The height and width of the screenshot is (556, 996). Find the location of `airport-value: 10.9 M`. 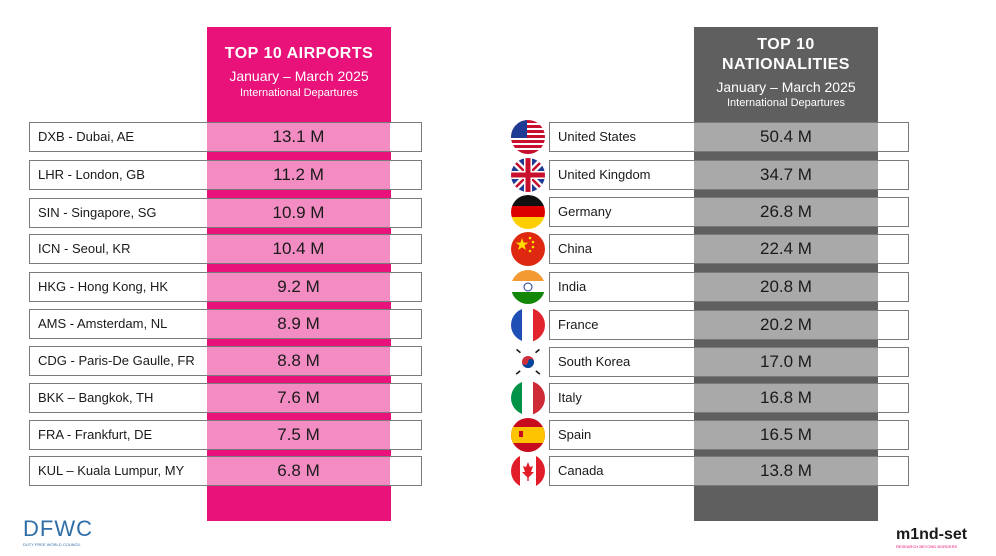

airport-value: 10.9 M is located at coordinates (298, 213).